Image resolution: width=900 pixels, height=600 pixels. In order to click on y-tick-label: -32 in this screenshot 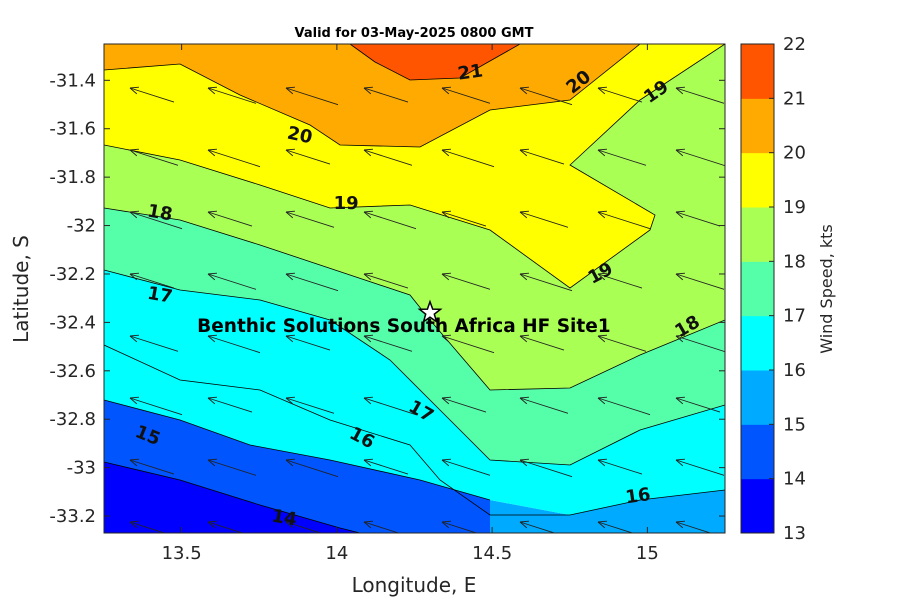, I will do `click(81, 226)`.